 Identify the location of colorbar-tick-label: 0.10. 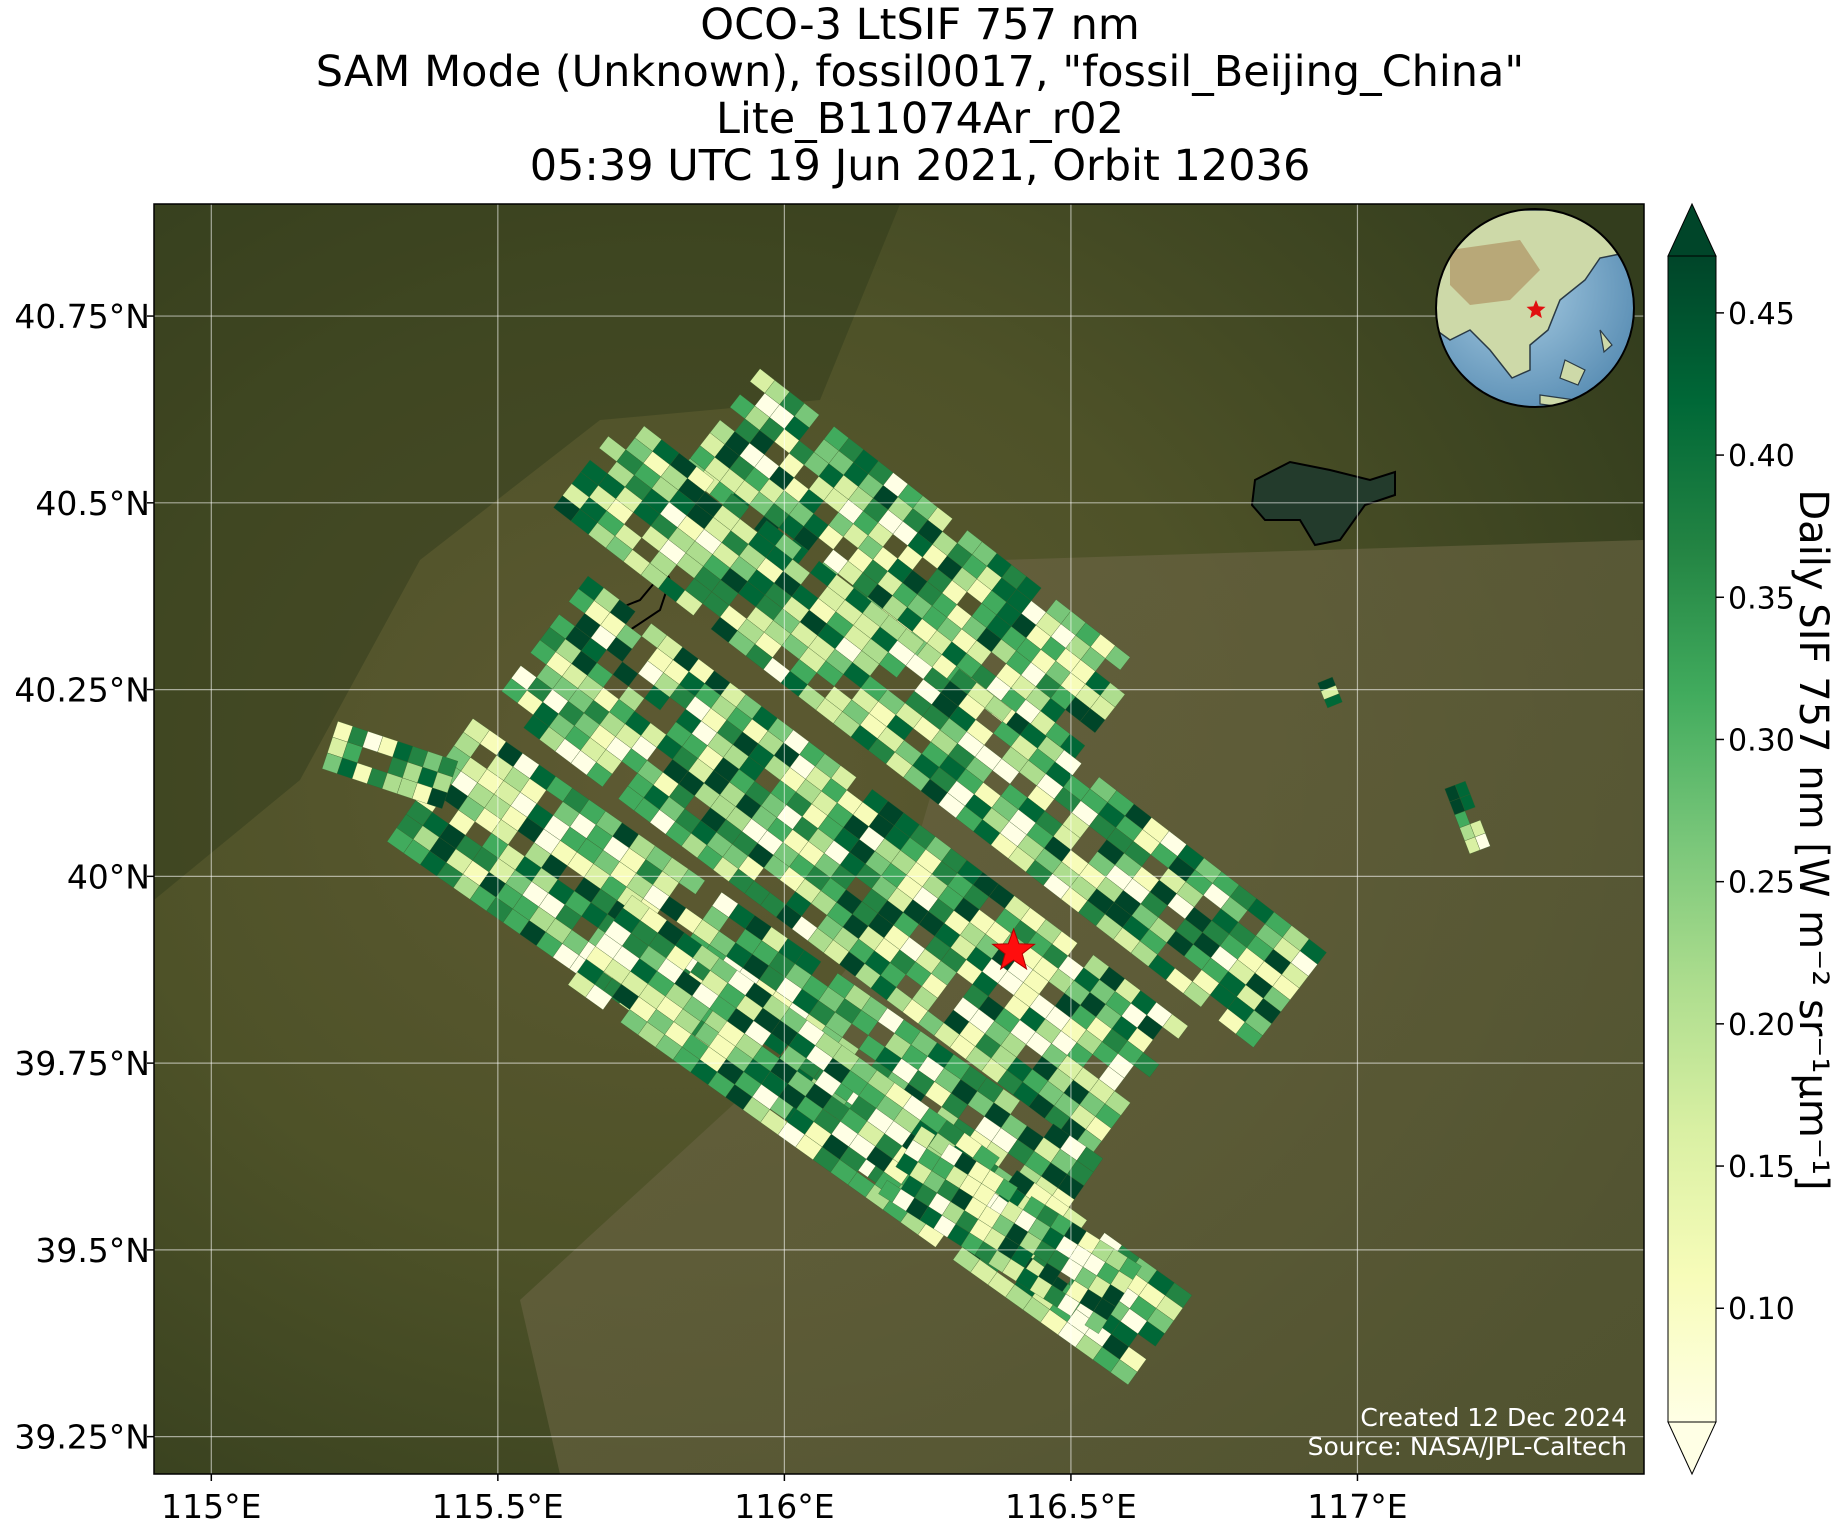
(1761, 1309).